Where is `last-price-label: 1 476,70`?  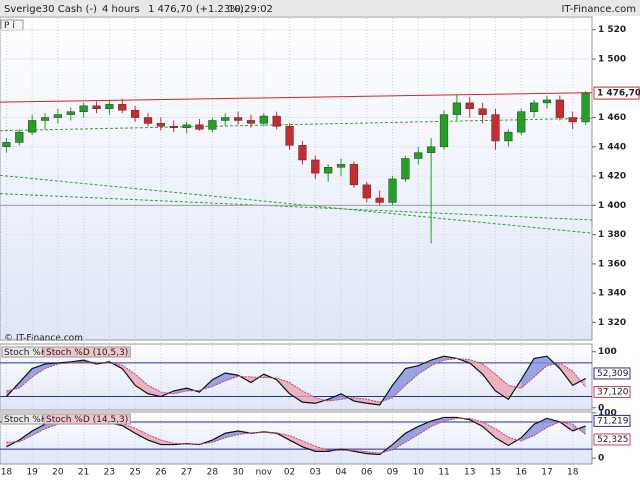 last-price-label: 1 476,70 is located at coordinates (618, 94).